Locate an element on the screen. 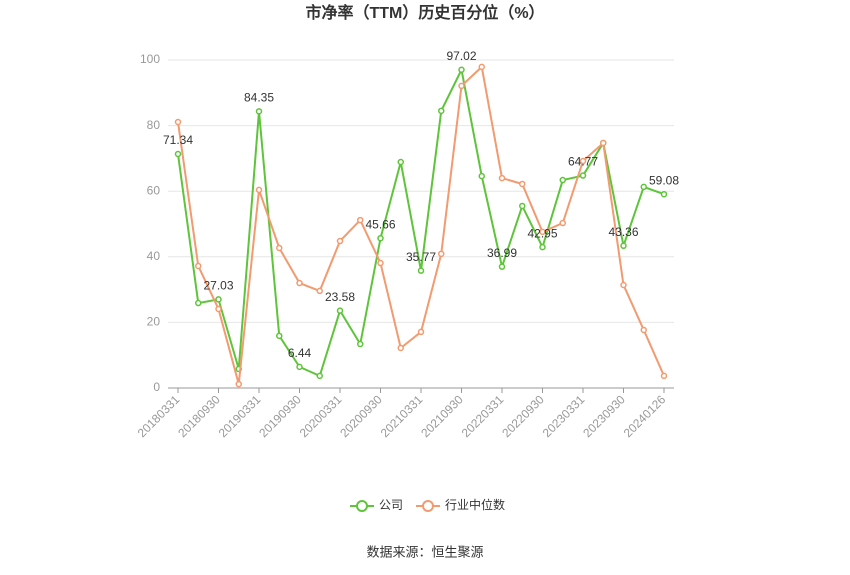  x-tick-label: 20230930 is located at coordinates (604, 416).